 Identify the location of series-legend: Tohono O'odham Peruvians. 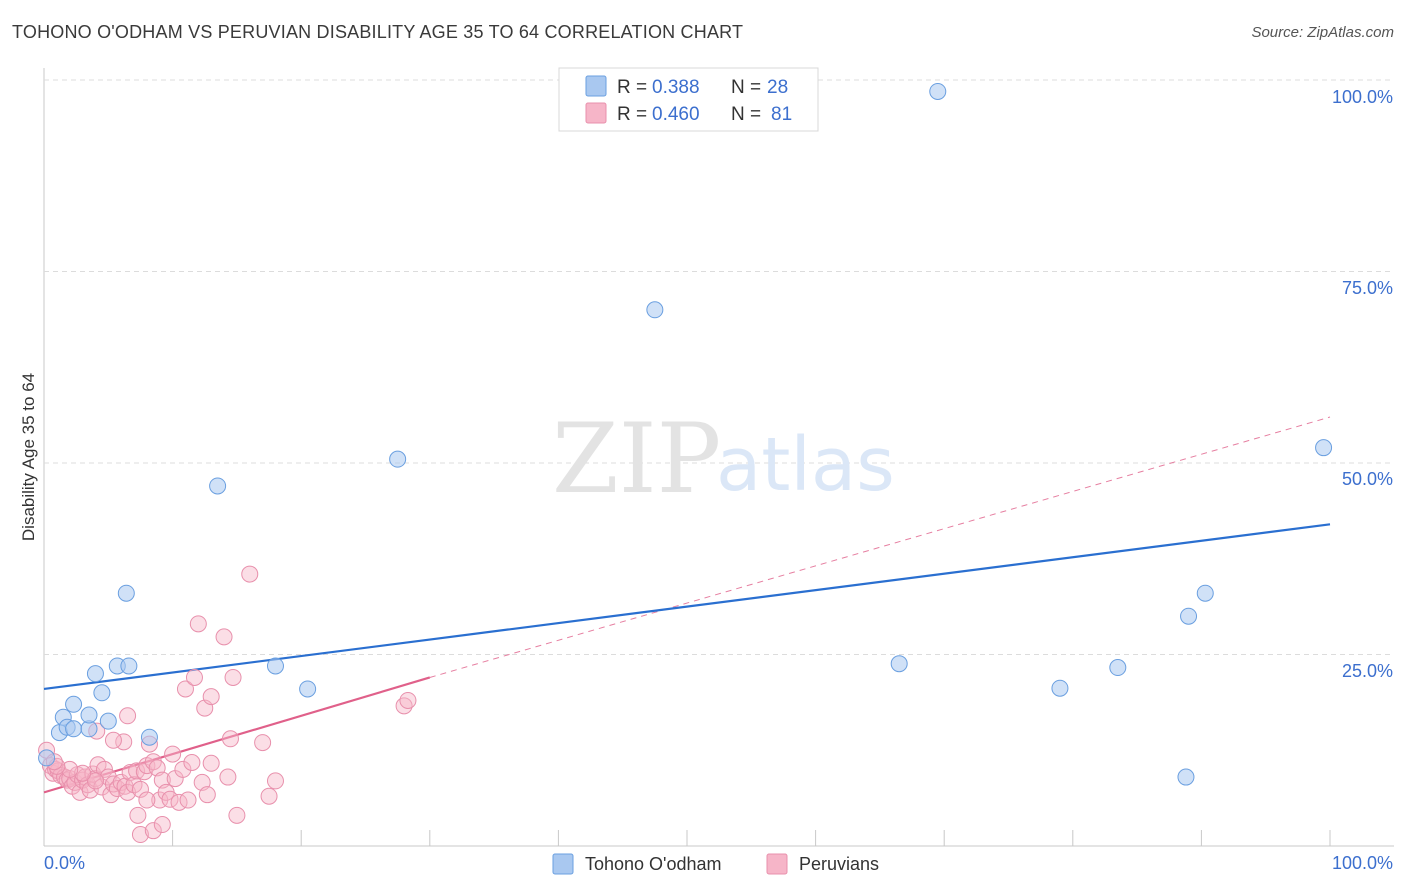
(715, 864).